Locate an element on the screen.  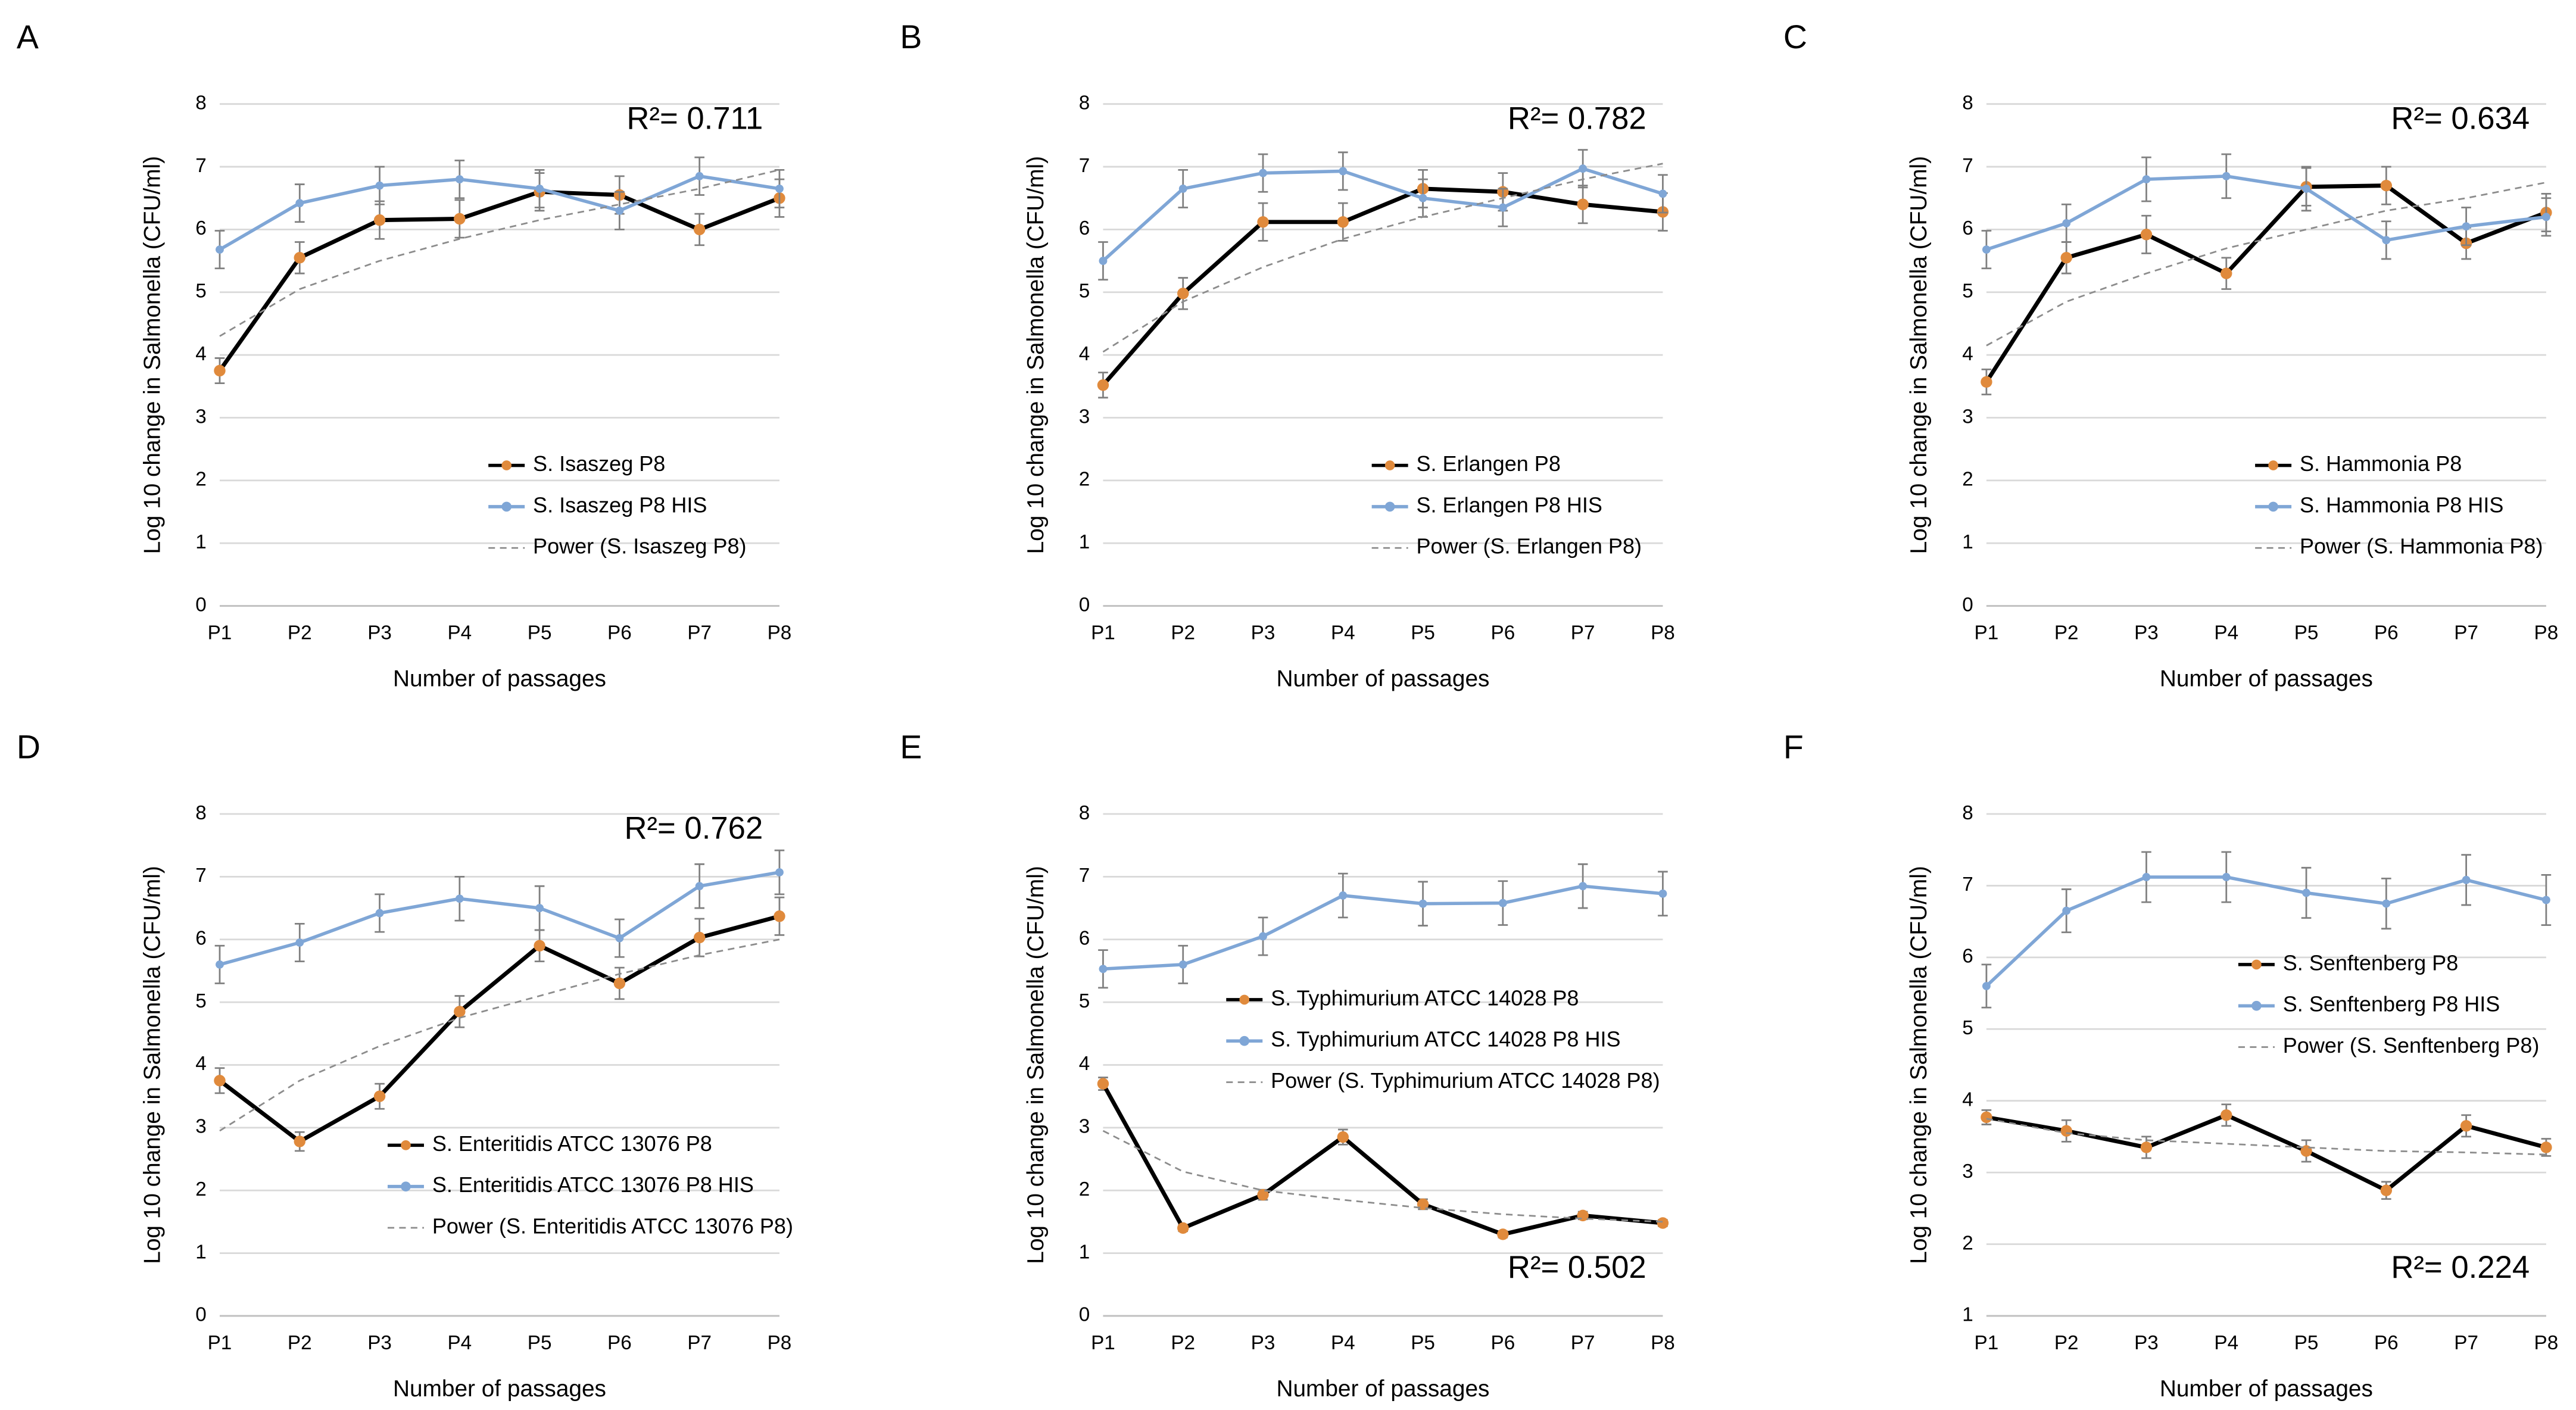
y-axis-label: Log 10 change in Salmonella (CFU/ml) is located at coordinates (1919, 1065).